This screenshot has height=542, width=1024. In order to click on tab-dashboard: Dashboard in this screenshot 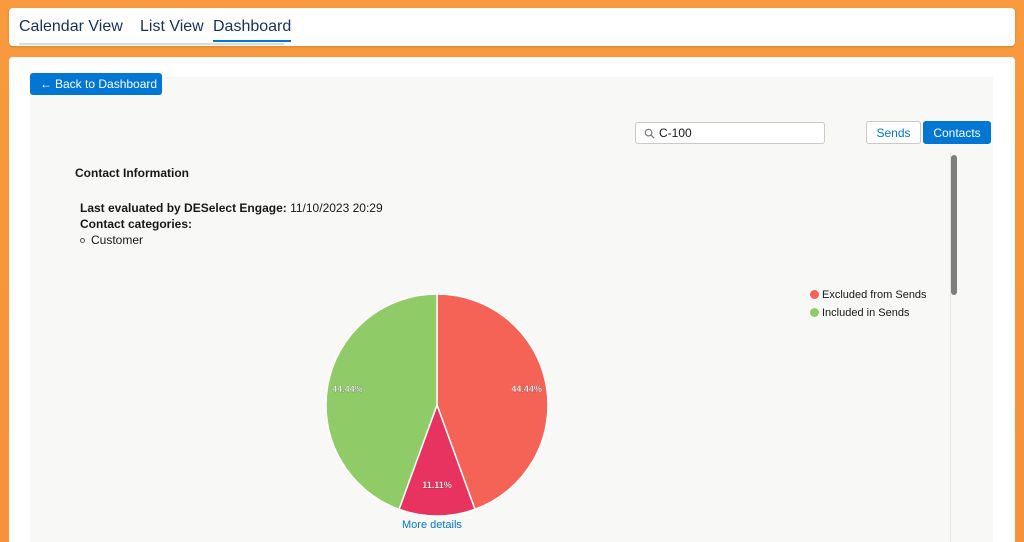, I will do `click(252, 29)`.